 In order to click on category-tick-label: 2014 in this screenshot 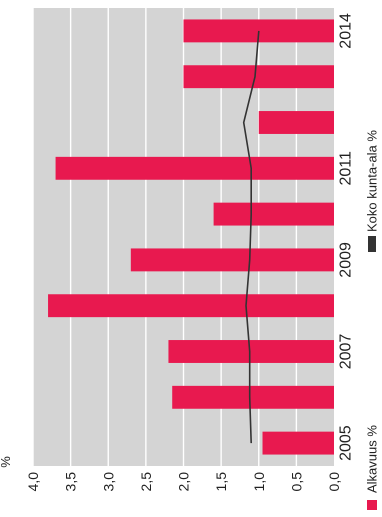, I will do `click(345, 31)`.